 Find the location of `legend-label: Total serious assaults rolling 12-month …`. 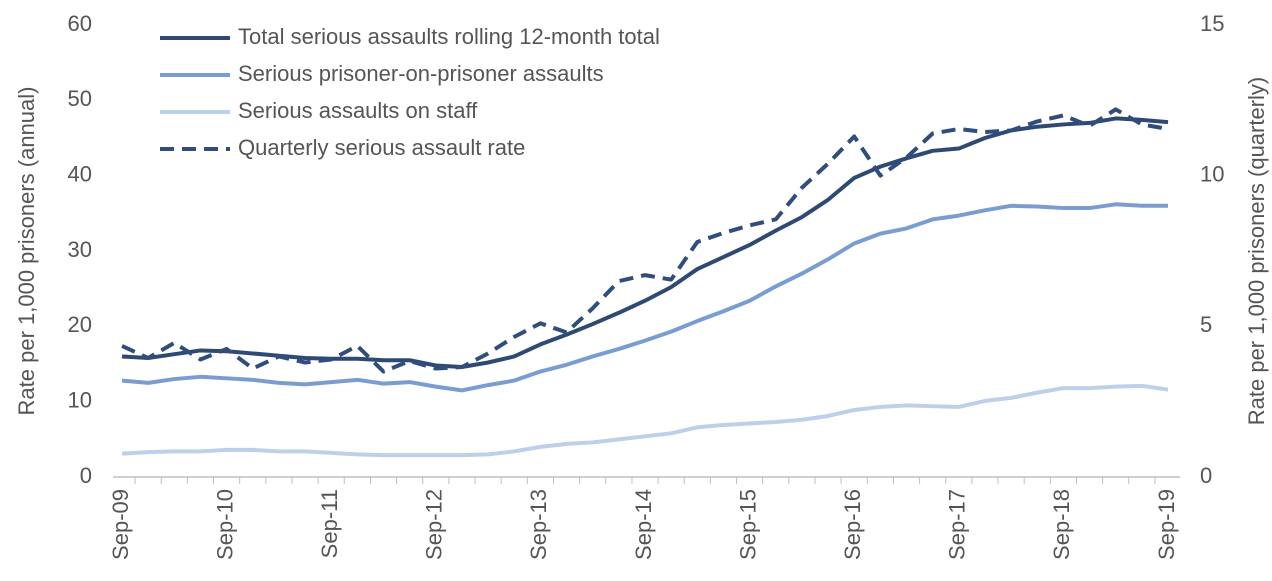

legend-label: Total serious assaults rolling 12-month … is located at coordinates (449, 36).